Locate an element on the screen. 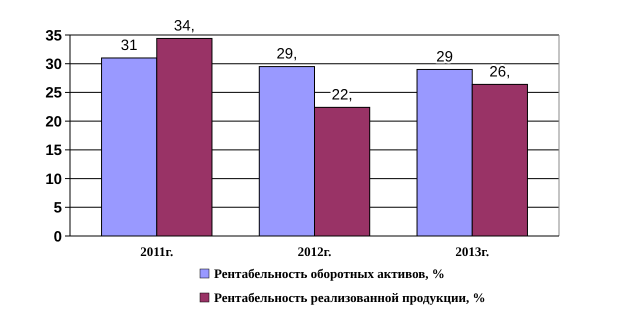 This screenshot has width=619, height=336. data-label: 31 is located at coordinates (129, 45).